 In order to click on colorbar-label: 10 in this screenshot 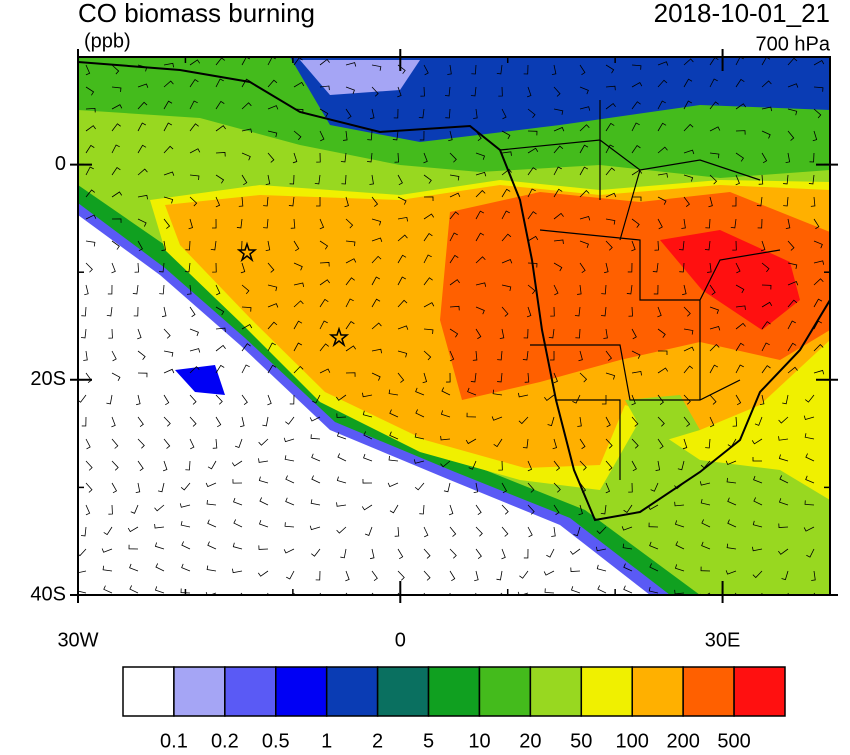, I will do `click(479, 740)`.